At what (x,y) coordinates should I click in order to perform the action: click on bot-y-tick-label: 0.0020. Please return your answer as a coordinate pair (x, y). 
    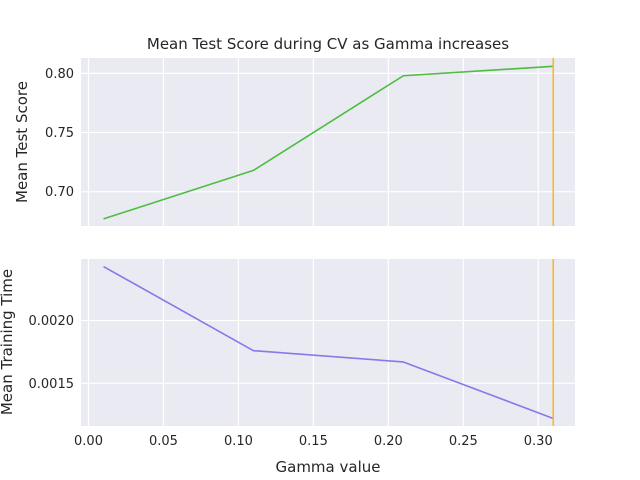
    Looking at the image, I should click on (52, 321).